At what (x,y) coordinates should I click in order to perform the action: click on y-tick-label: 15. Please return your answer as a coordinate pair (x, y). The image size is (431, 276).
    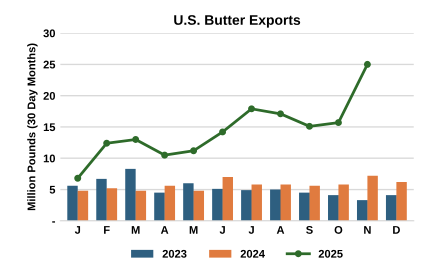
    Looking at the image, I should click on (50, 127).